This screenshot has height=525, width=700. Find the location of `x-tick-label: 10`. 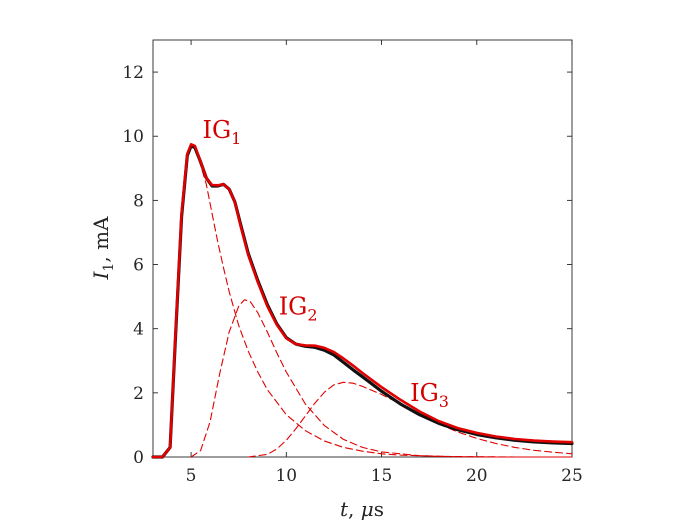

x-tick-label: 10 is located at coordinates (286, 476).